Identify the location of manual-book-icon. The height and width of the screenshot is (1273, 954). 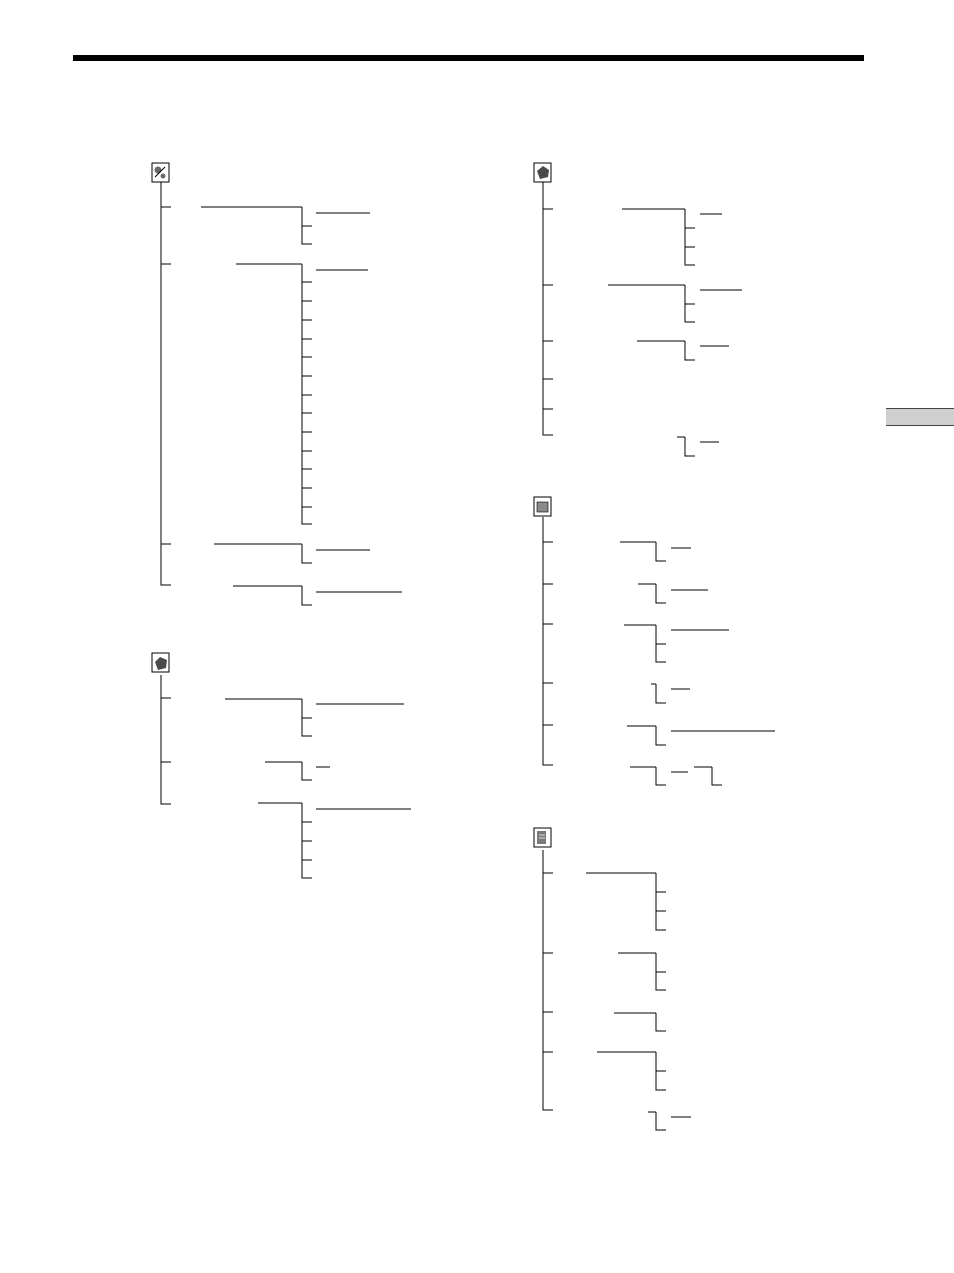
(542, 837).